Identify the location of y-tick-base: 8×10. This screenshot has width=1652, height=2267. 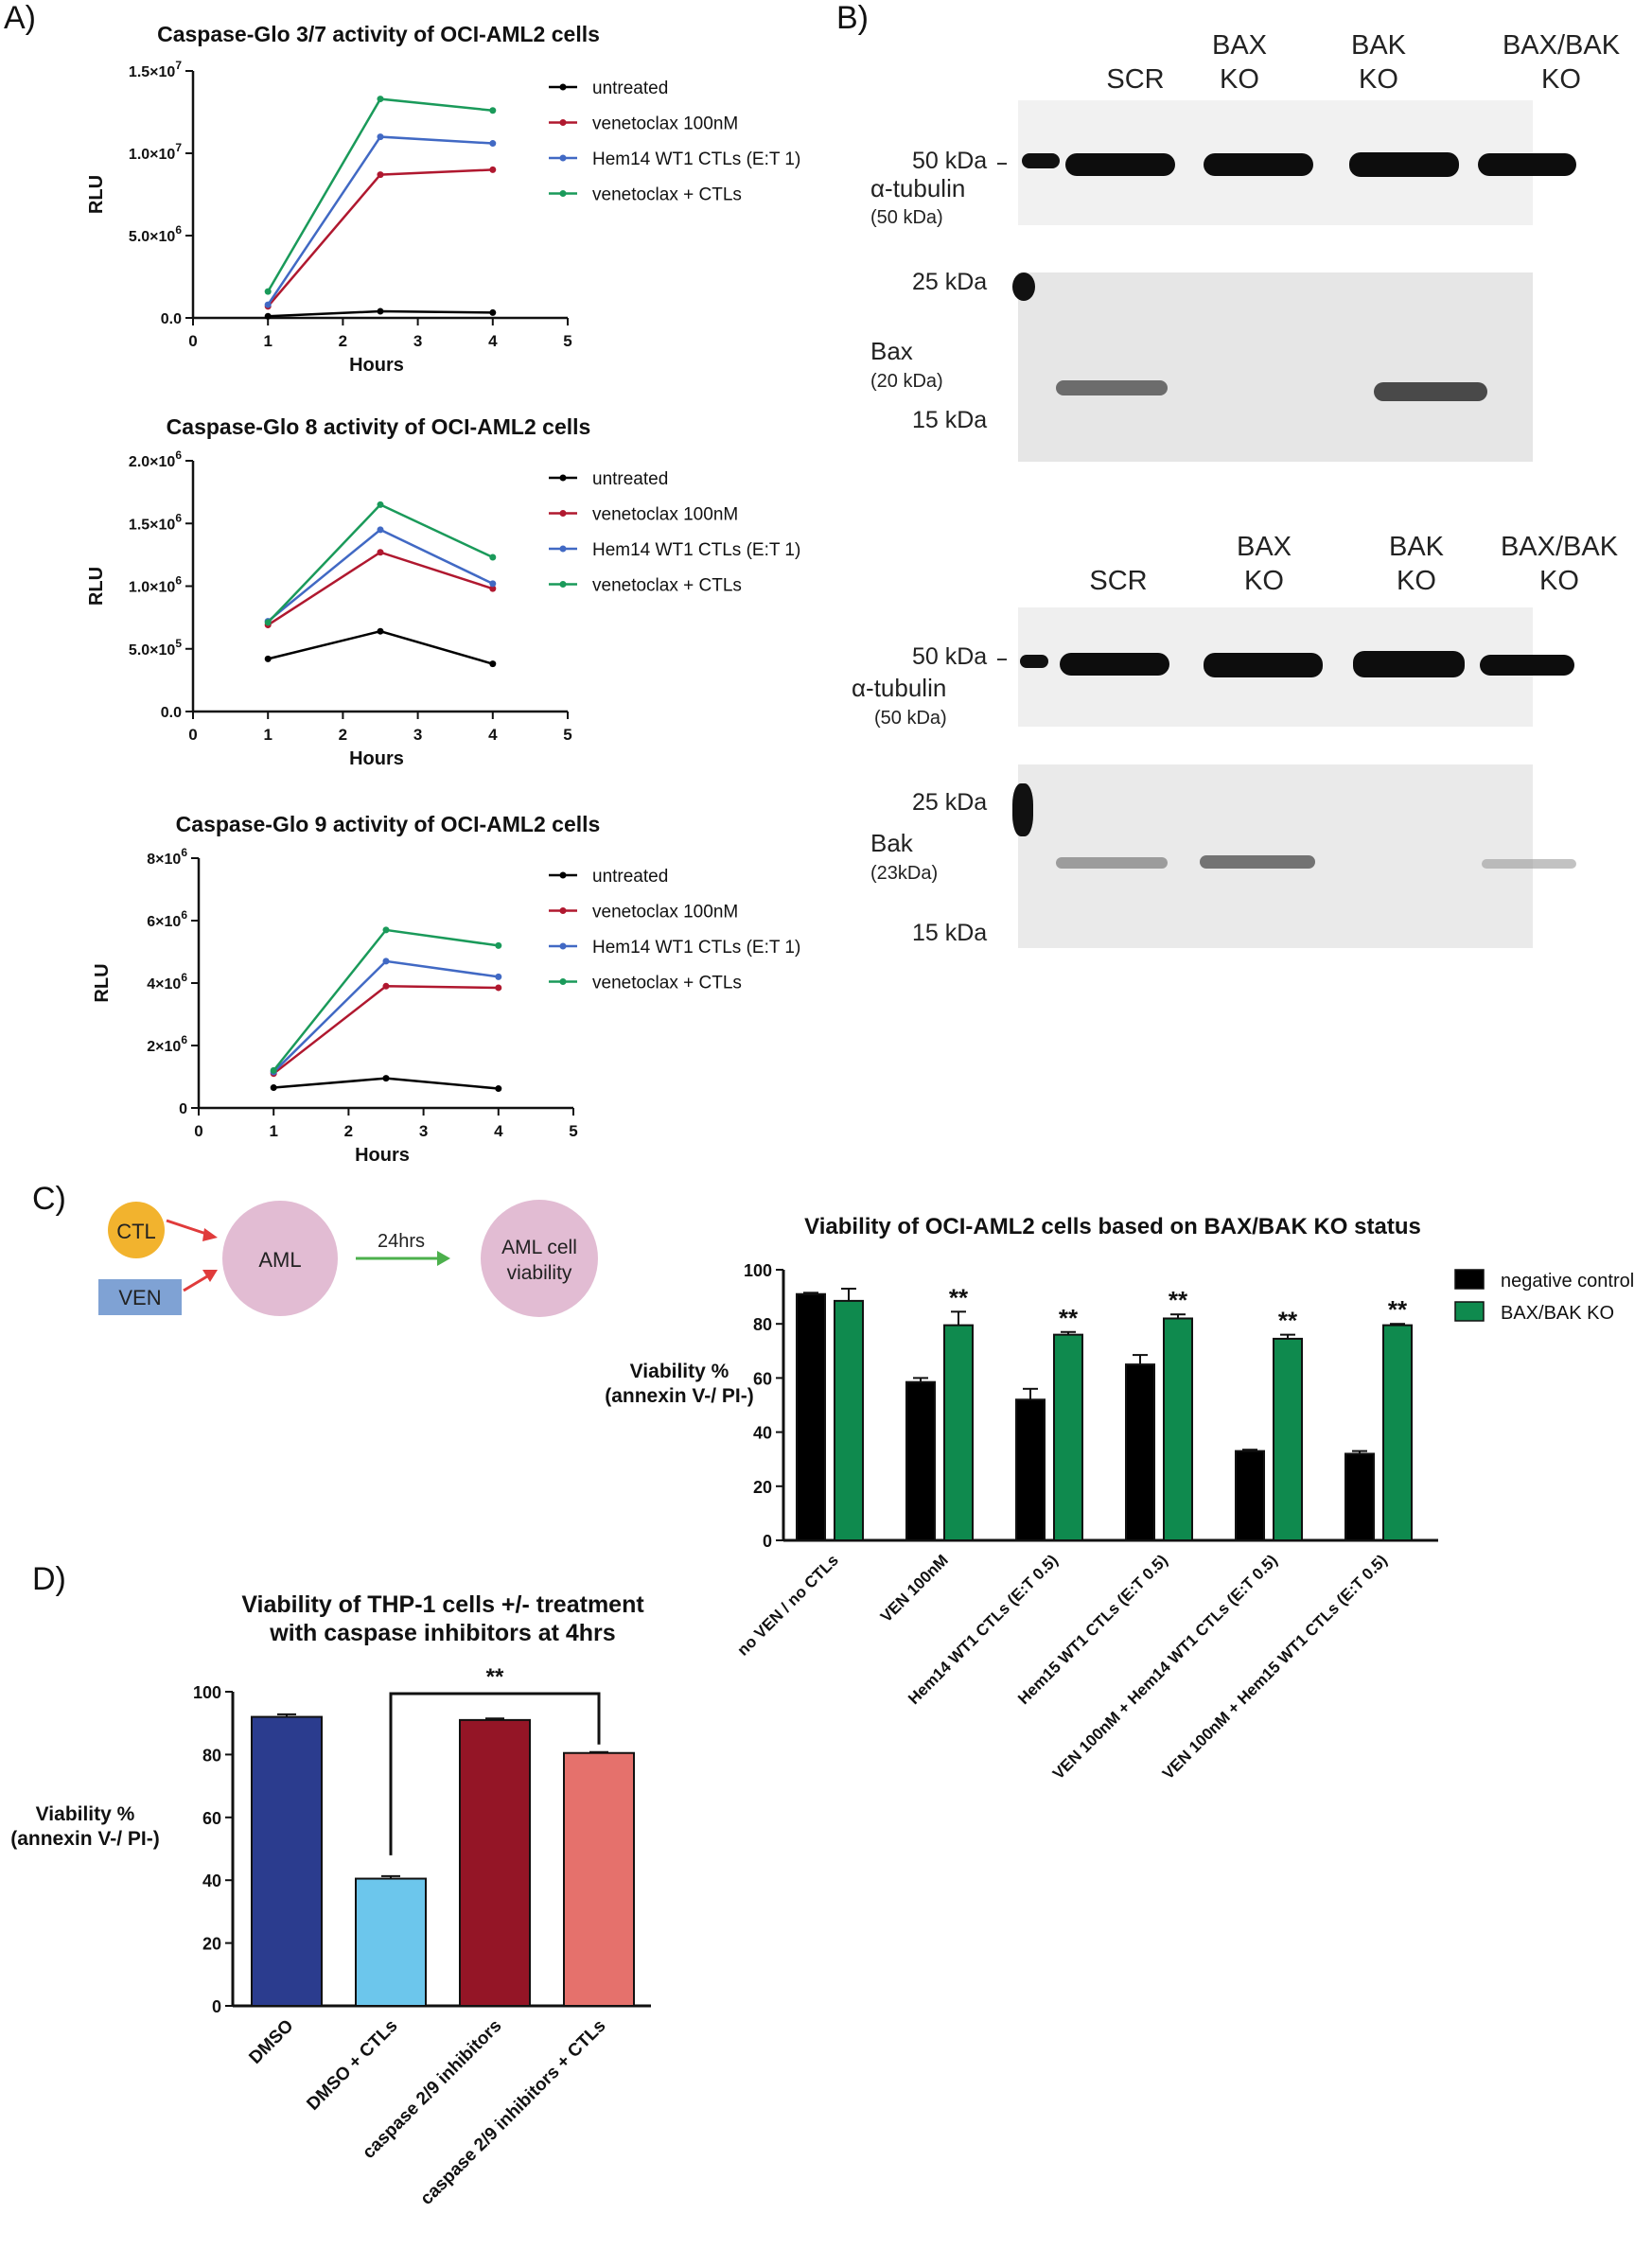
(164, 860).